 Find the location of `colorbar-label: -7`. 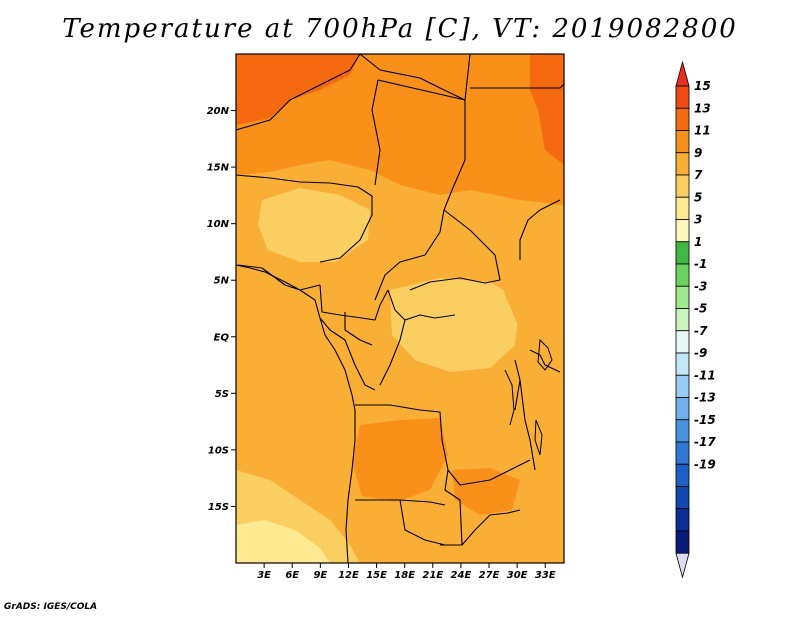

colorbar-label: -7 is located at coordinates (701, 331).